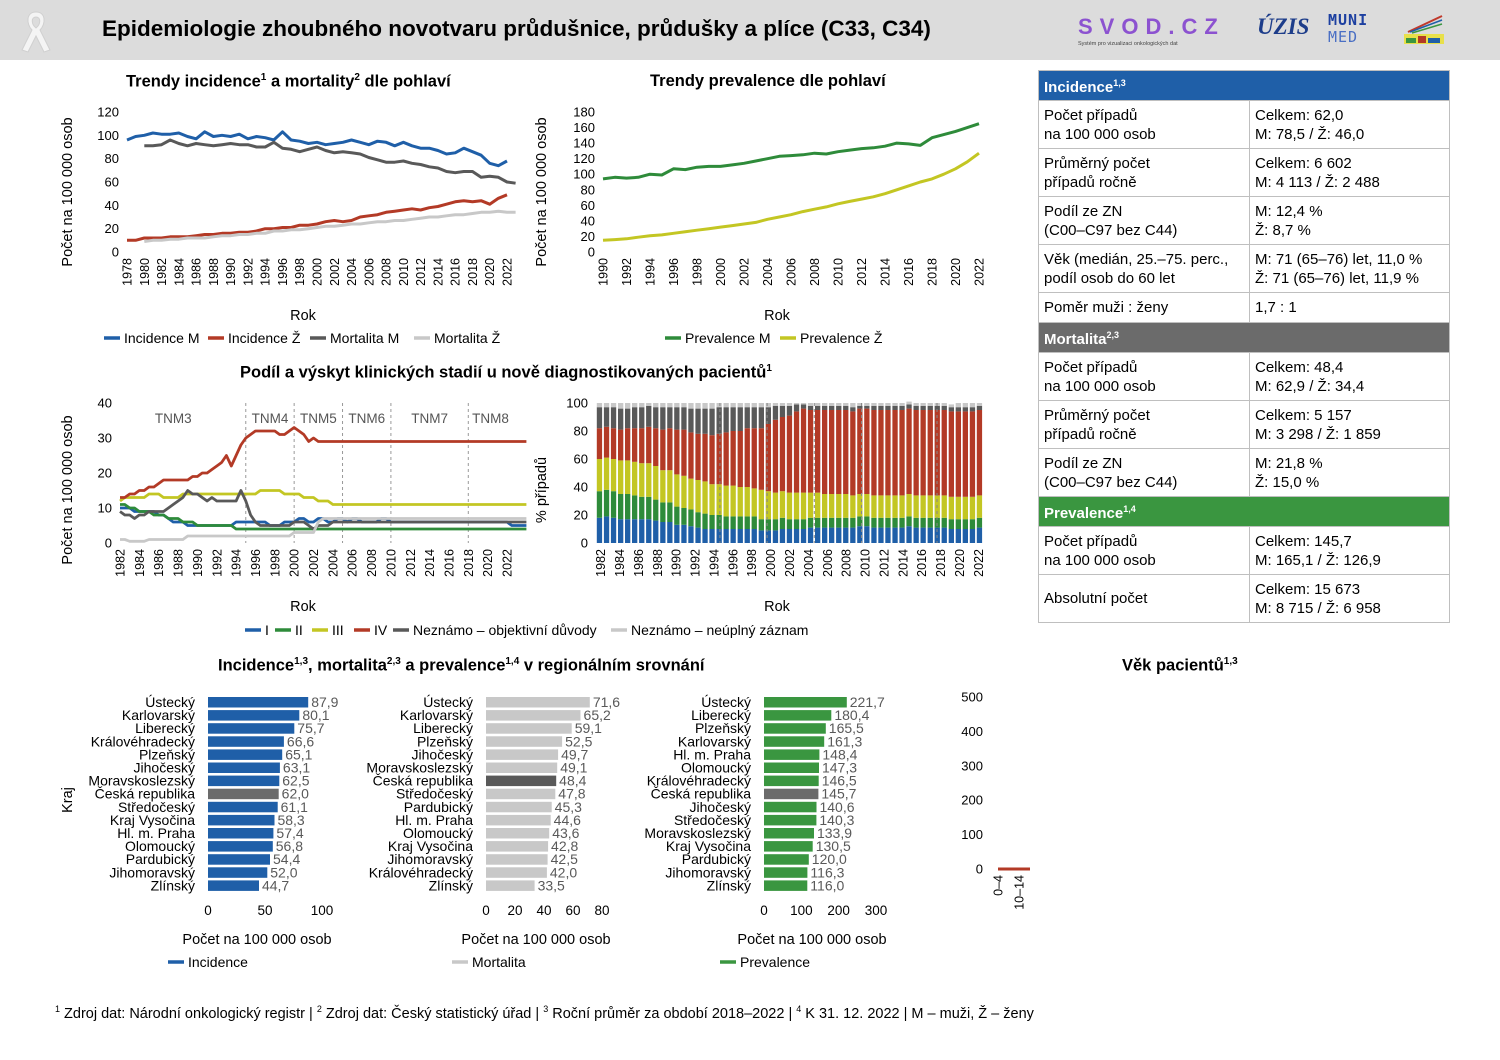 The image size is (1500, 1060). Describe the element at coordinates (612, 665) in the screenshot. I see `regional-title-d: v regionálním srovnání` at that location.